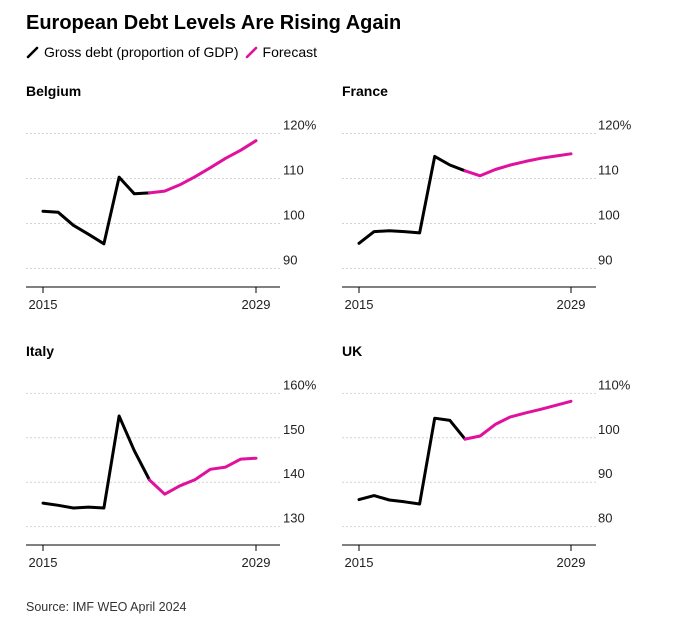  I want to click on y-tick-label: 140, so click(294, 473).